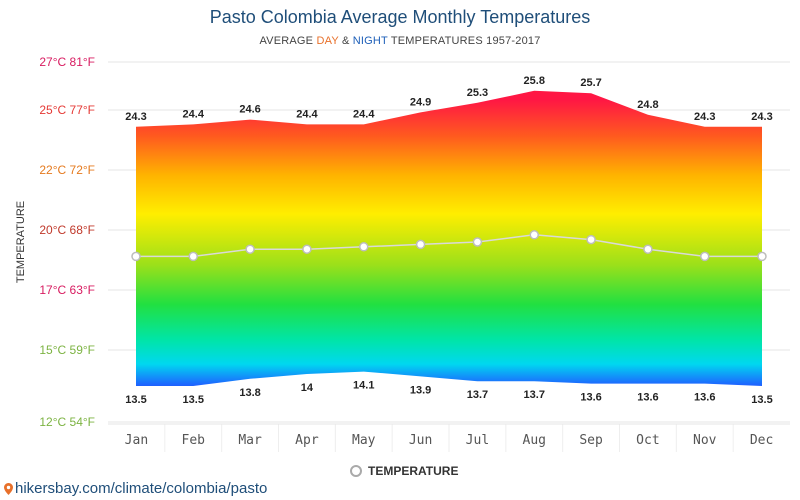  Describe the element at coordinates (67, 62) in the screenshot. I see `y-tick-label: 27°C 81°F` at that location.